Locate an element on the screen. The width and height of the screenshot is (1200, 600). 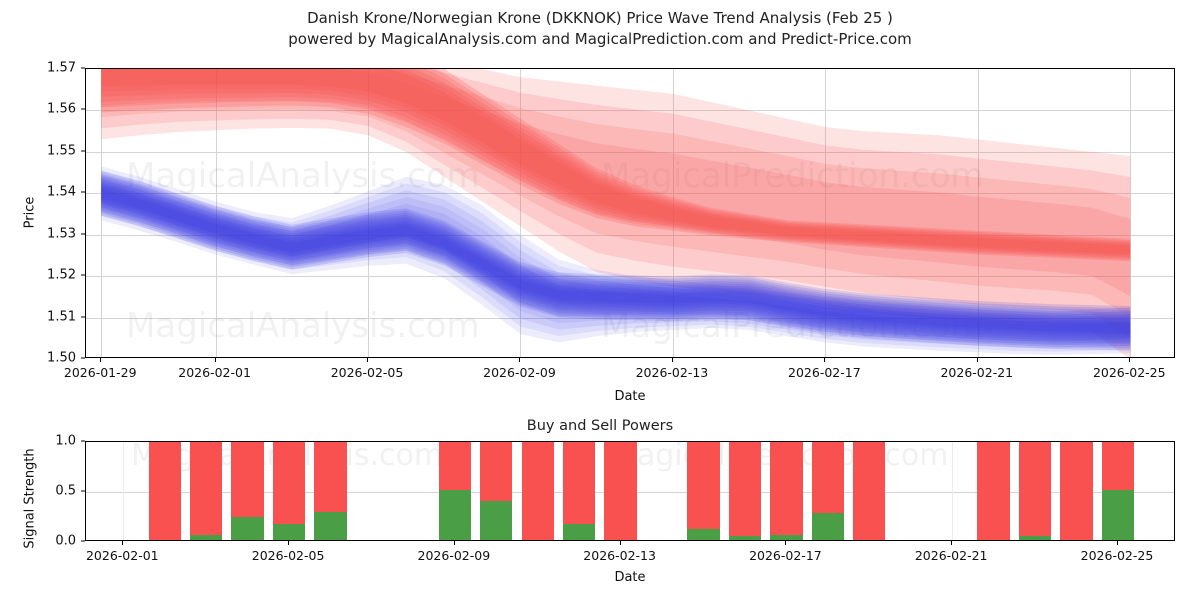
price-xtick-label: 2026-02-25 is located at coordinates (1129, 372).